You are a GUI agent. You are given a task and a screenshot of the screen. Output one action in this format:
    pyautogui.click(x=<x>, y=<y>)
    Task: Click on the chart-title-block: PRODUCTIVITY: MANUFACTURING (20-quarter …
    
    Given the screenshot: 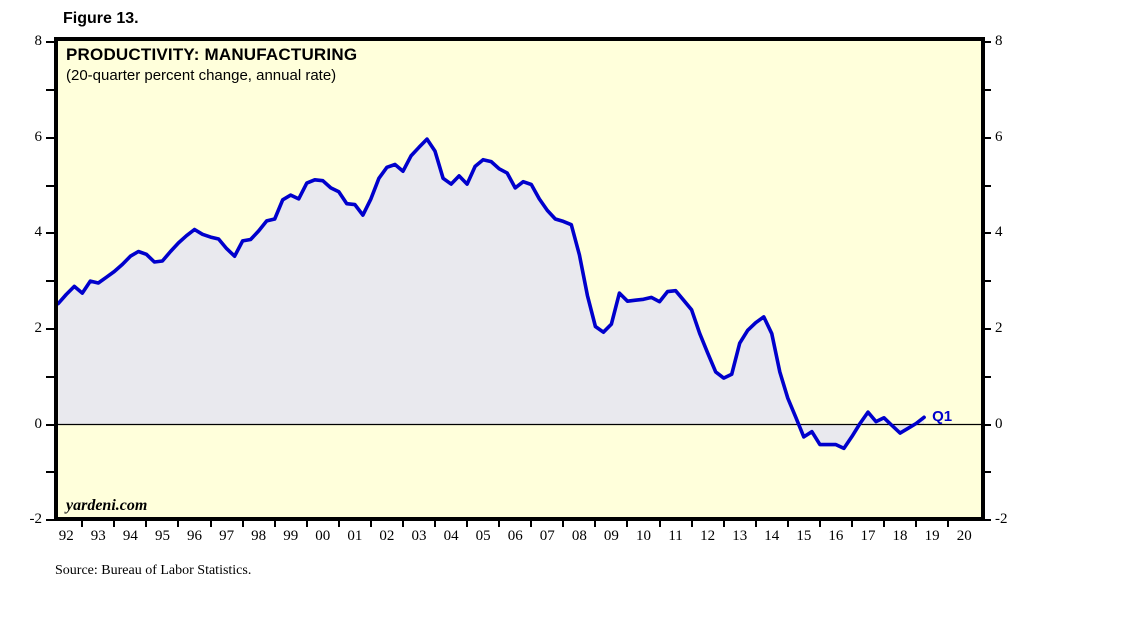 What is the action you would take?
    pyautogui.click(x=211, y=64)
    